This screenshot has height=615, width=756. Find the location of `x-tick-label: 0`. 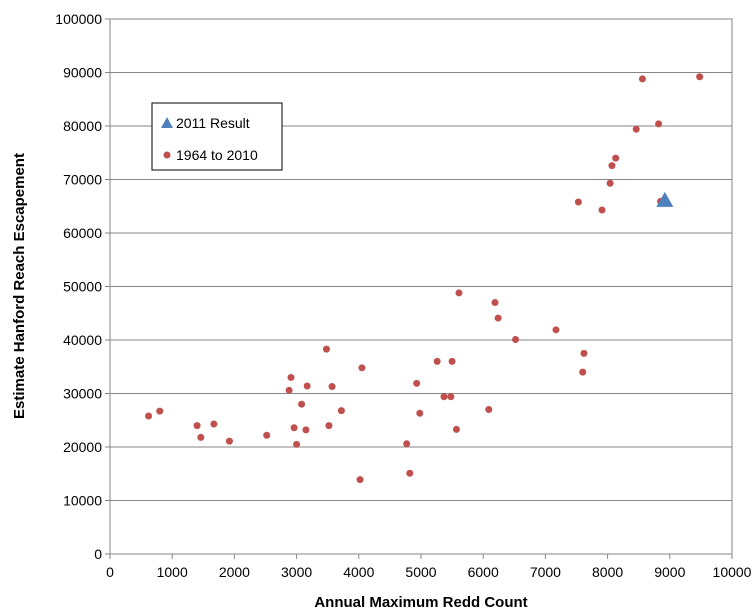

x-tick-label: 0 is located at coordinates (110, 572).